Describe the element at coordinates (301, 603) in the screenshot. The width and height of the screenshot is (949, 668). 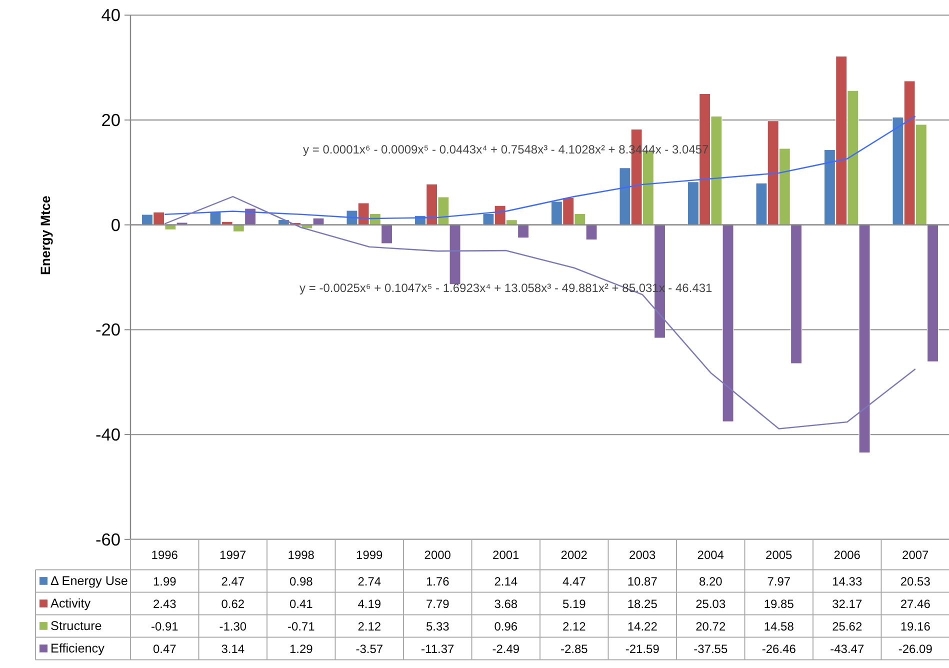
I see `data-label: 0.41` at that location.